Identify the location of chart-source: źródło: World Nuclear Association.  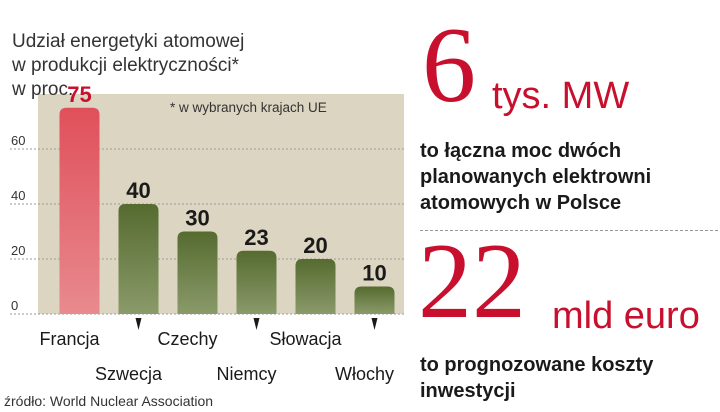
(109, 401).